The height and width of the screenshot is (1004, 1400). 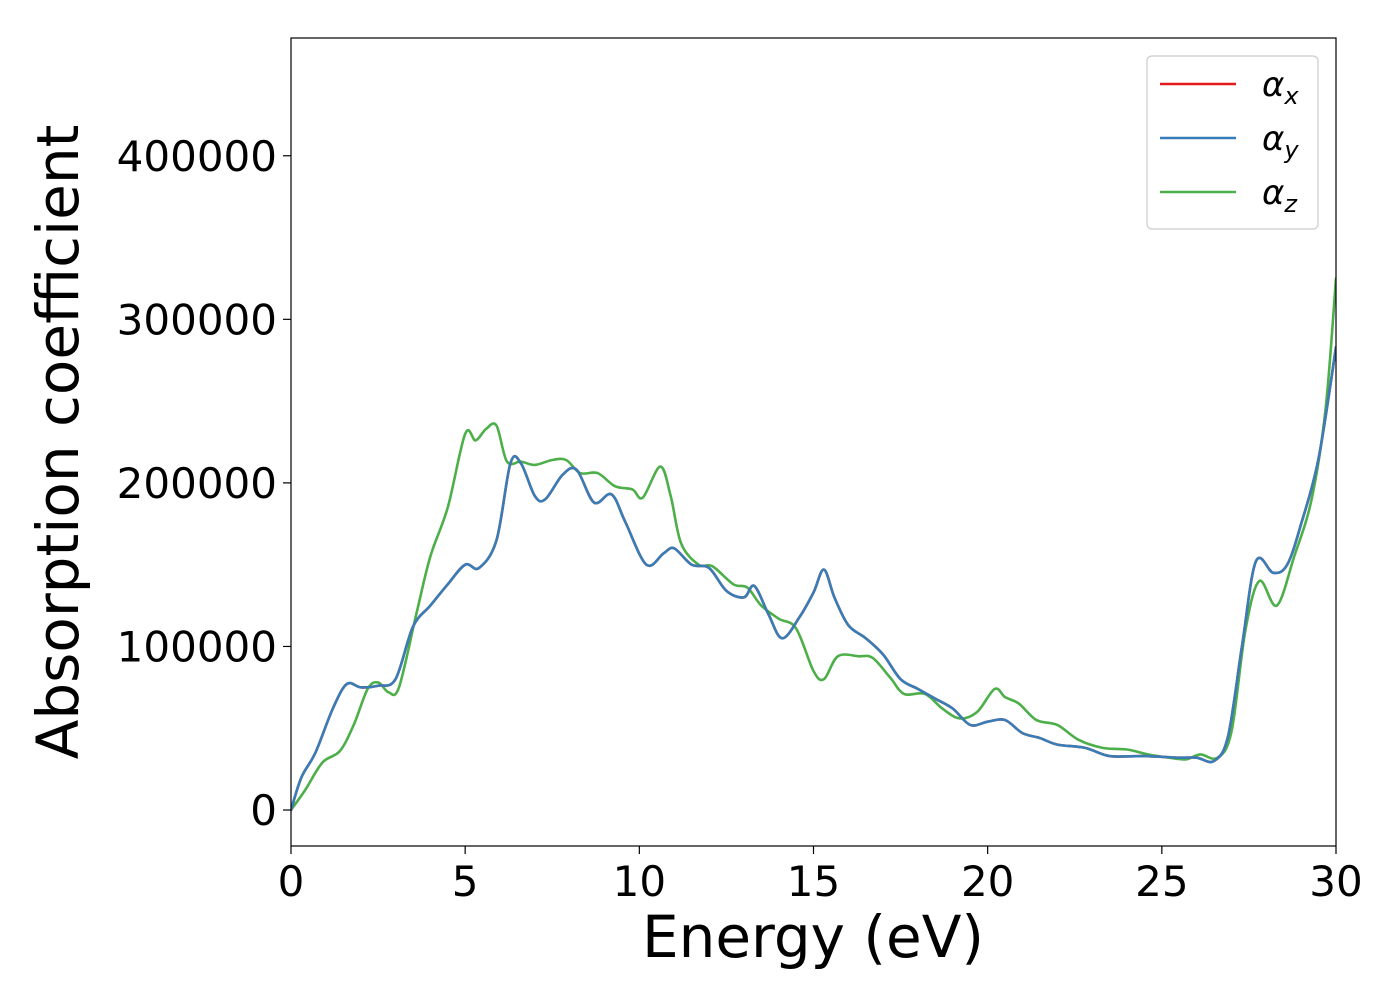 I want to click on x-tick-label: 10, so click(x=639, y=881).